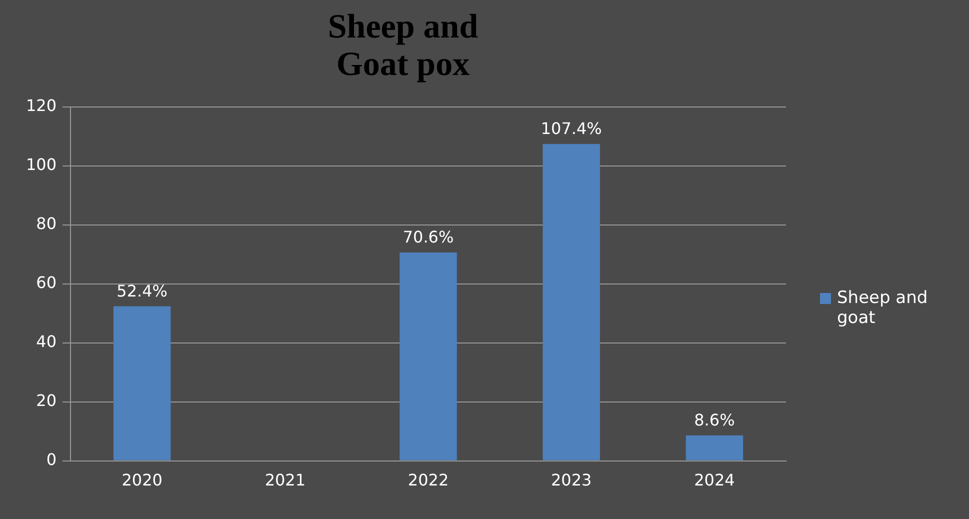  I want to click on legend-label: Sheep and goat, so click(883, 308).